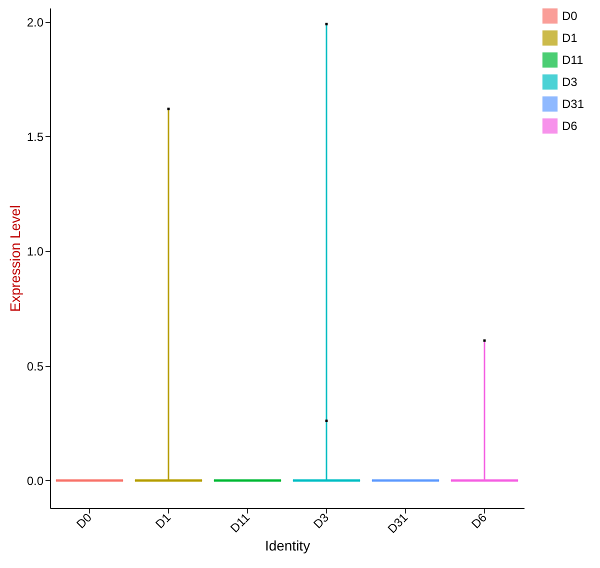 The image size is (600, 568). I want to click on y-tick-label: 1.5, so click(35, 137).